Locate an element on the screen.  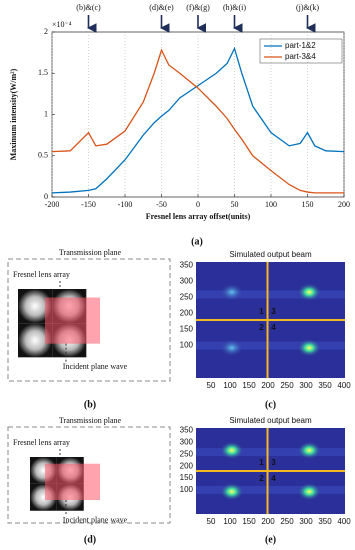
legend-label: part-1&2 is located at coordinates (300, 45).